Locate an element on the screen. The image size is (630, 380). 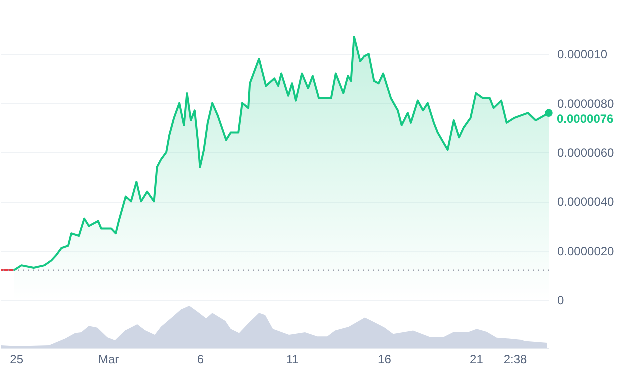
y-tick-label: 0 is located at coordinates (561, 301).